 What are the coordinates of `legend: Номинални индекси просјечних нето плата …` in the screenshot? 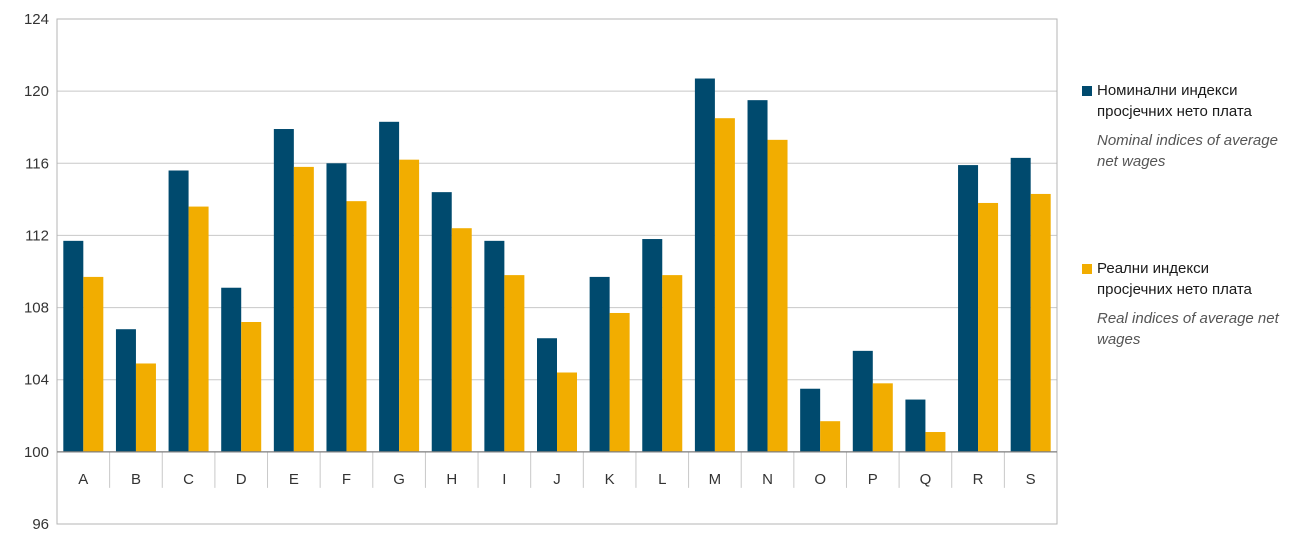 It's located at (1184, 230).